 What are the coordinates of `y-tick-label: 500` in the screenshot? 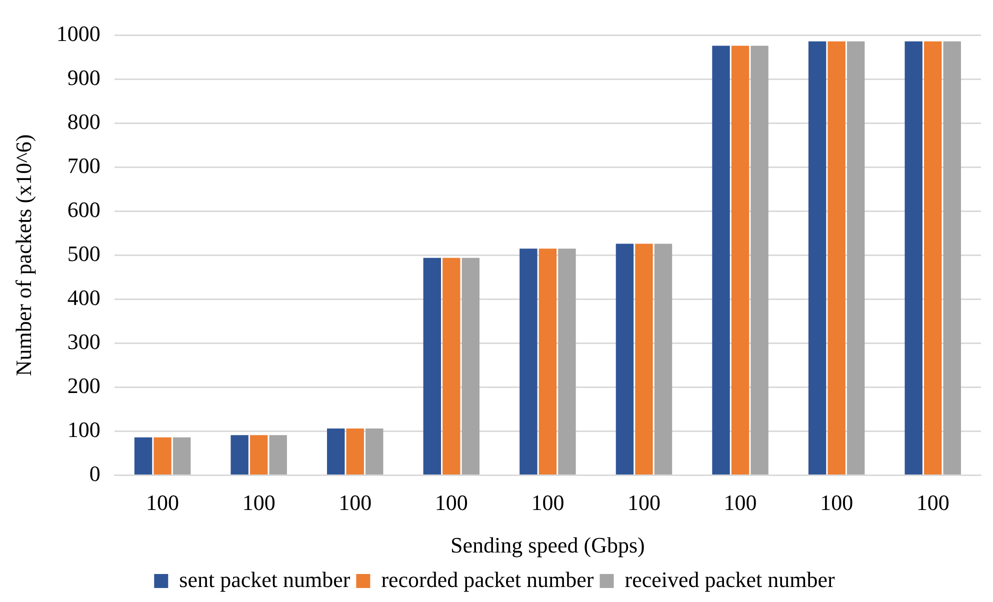 It's located at (83, 253).